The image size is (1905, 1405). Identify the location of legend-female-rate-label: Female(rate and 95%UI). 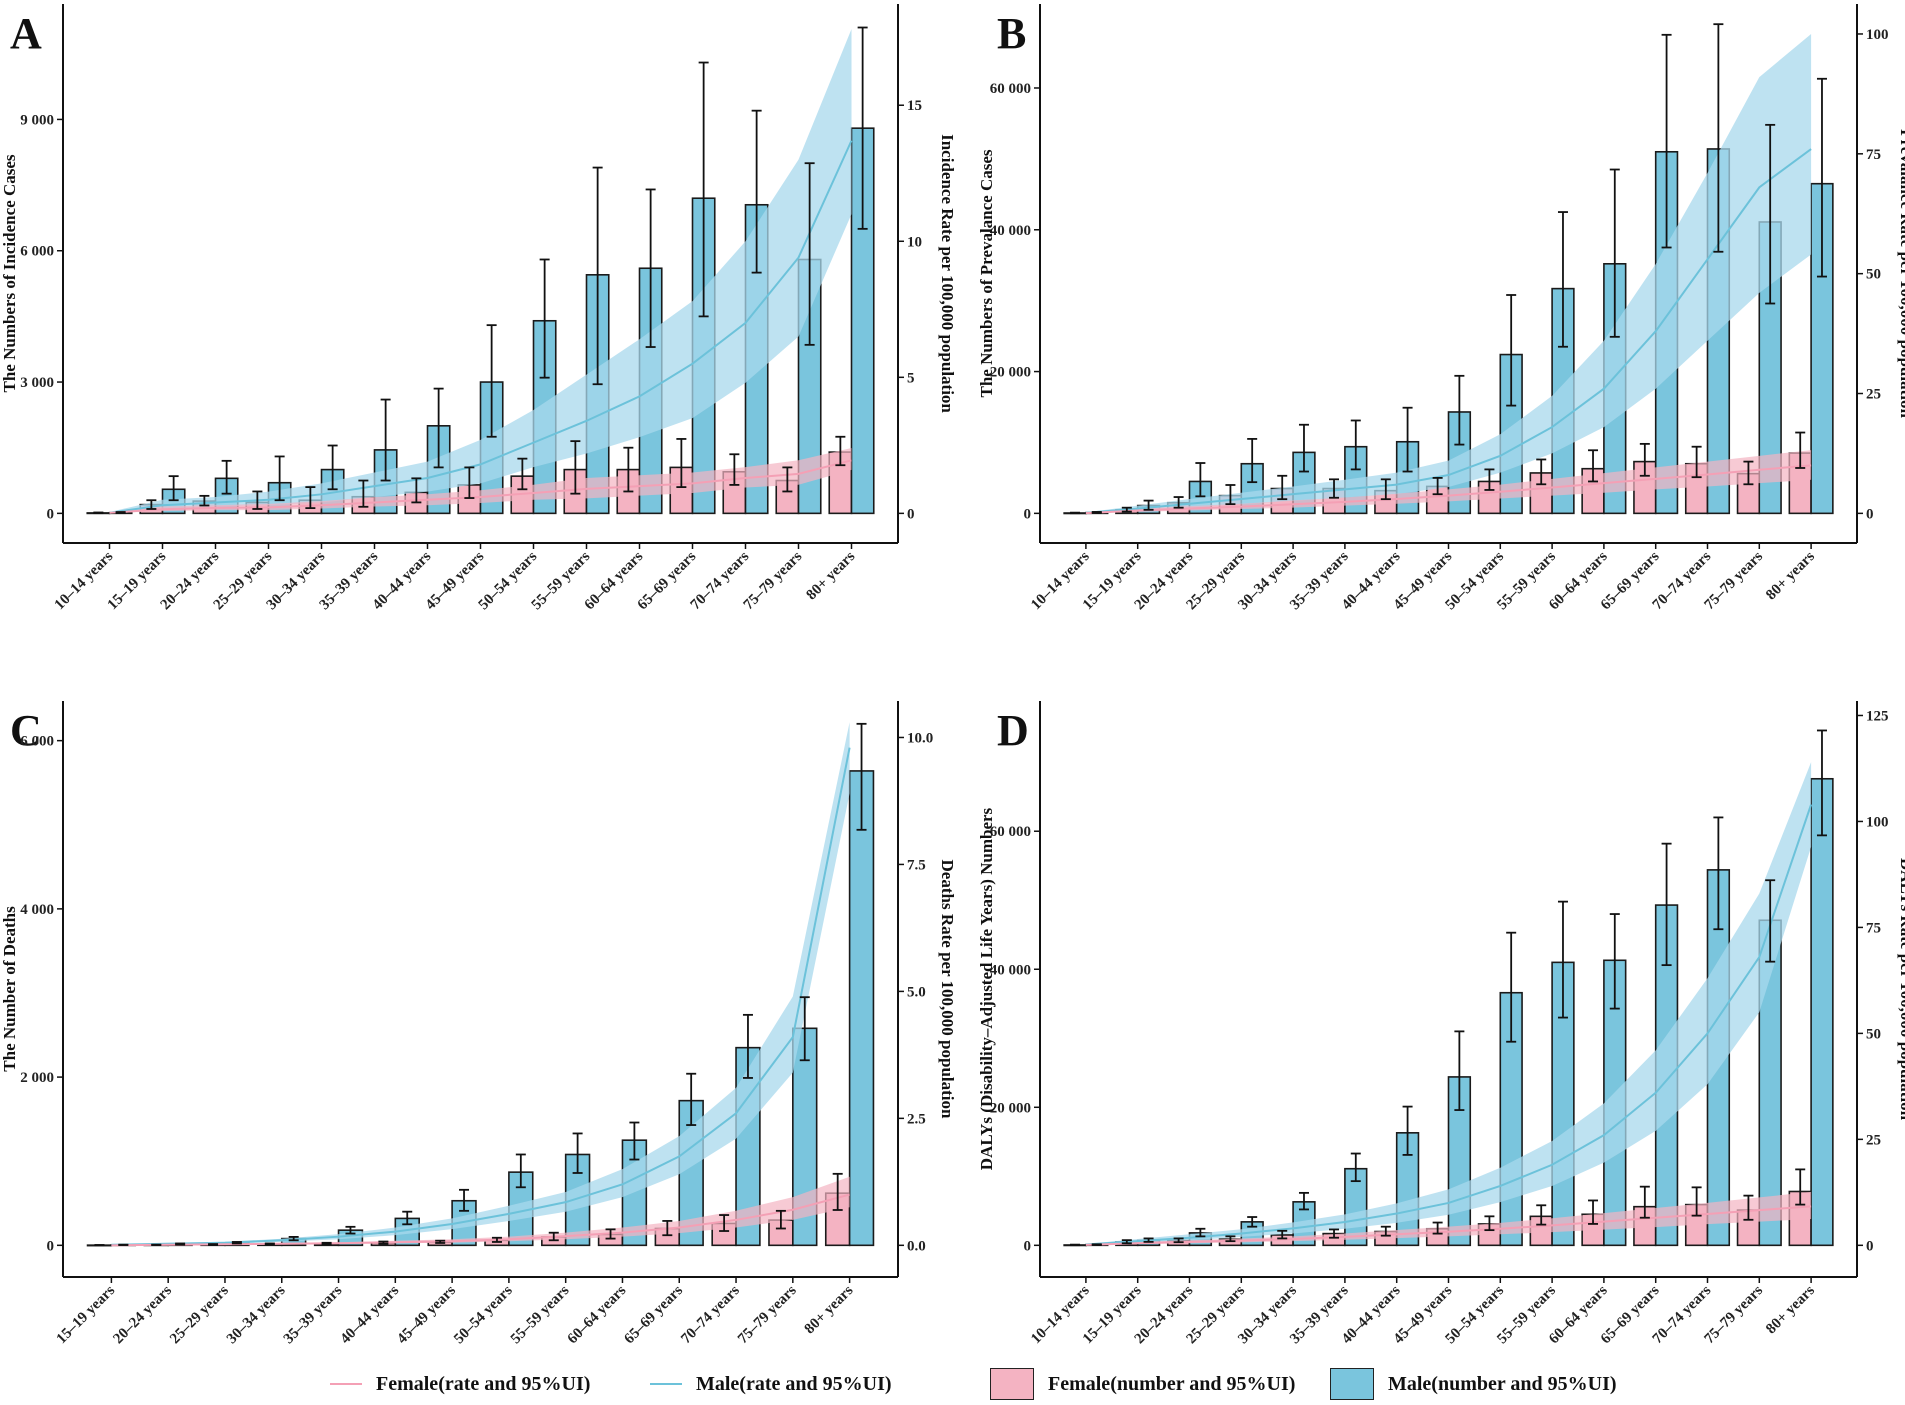
(483, 1383).